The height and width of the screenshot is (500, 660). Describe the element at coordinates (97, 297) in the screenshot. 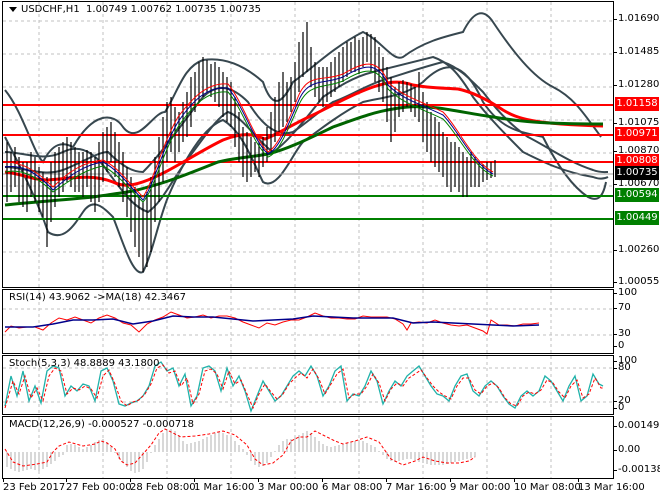

I see `rsi-title: RSI(14) 43.9062 ->MA(18) 42.3467` at that location.